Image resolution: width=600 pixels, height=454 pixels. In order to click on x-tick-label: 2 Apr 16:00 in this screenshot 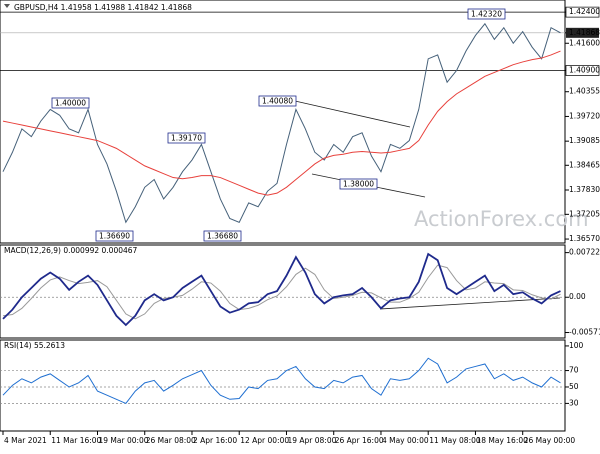, I will do `click(215, 440)`.